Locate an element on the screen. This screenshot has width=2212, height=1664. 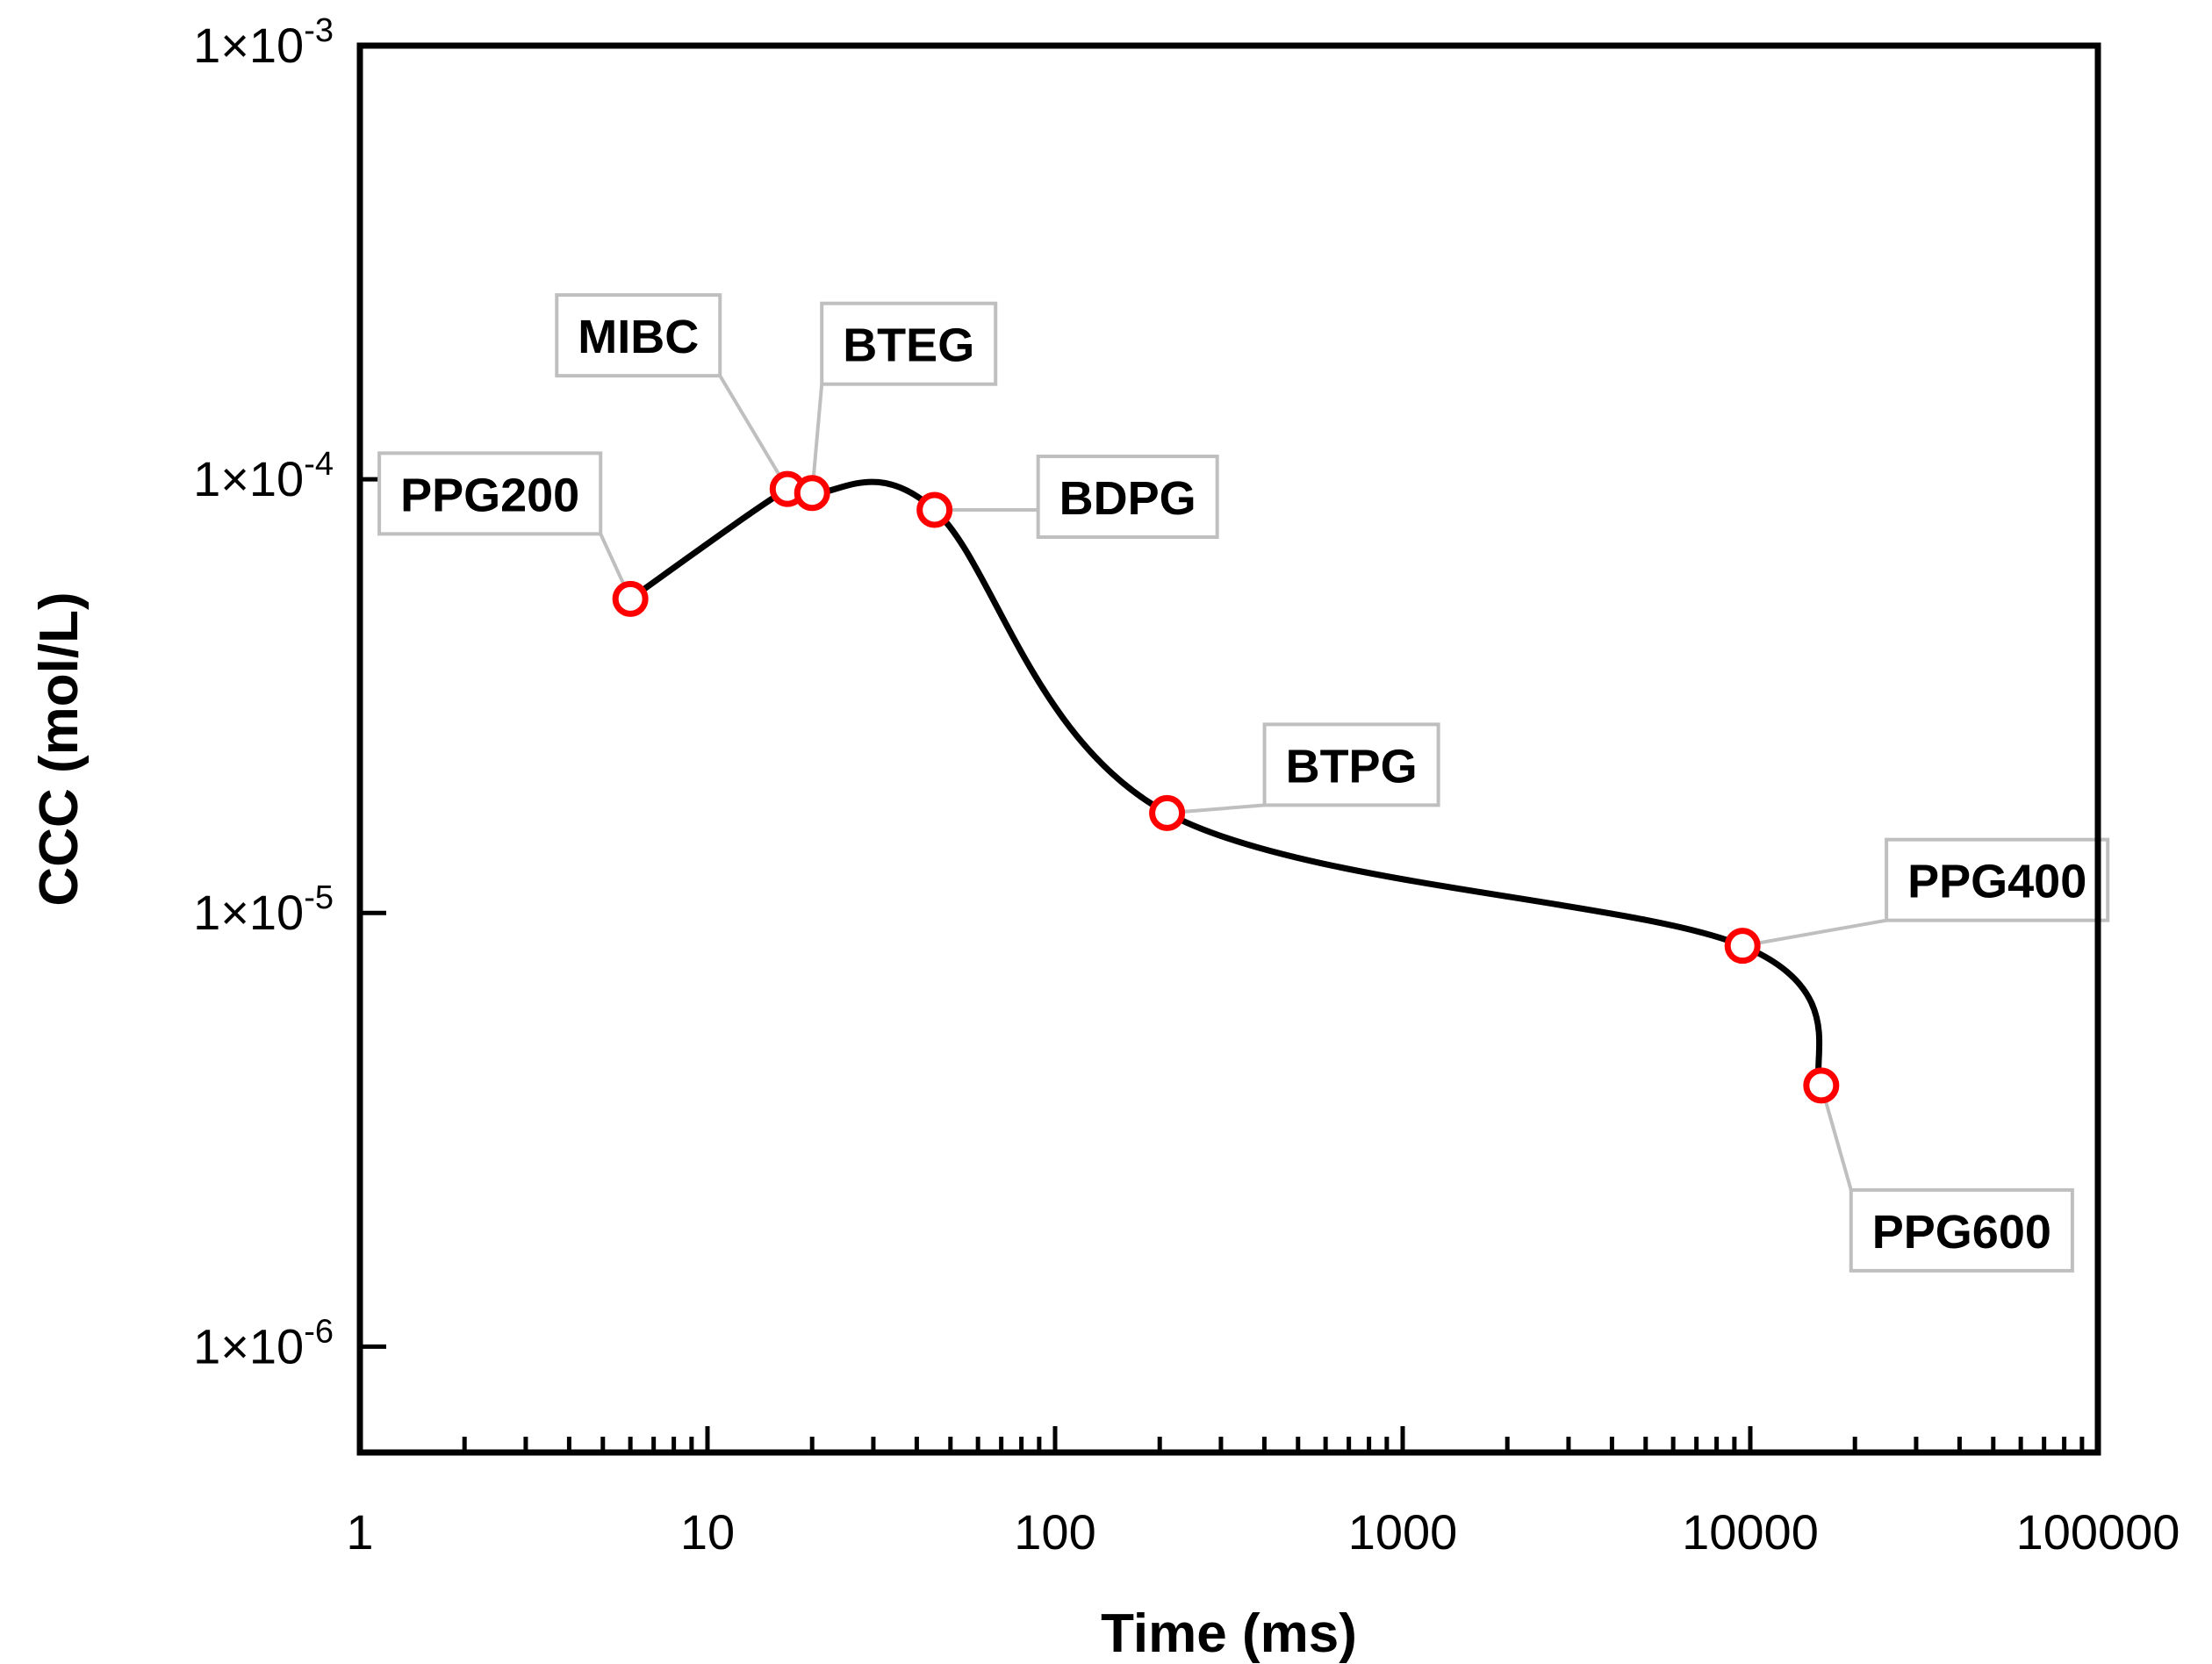
data-point-bteg is located at coordinates (812, 493).